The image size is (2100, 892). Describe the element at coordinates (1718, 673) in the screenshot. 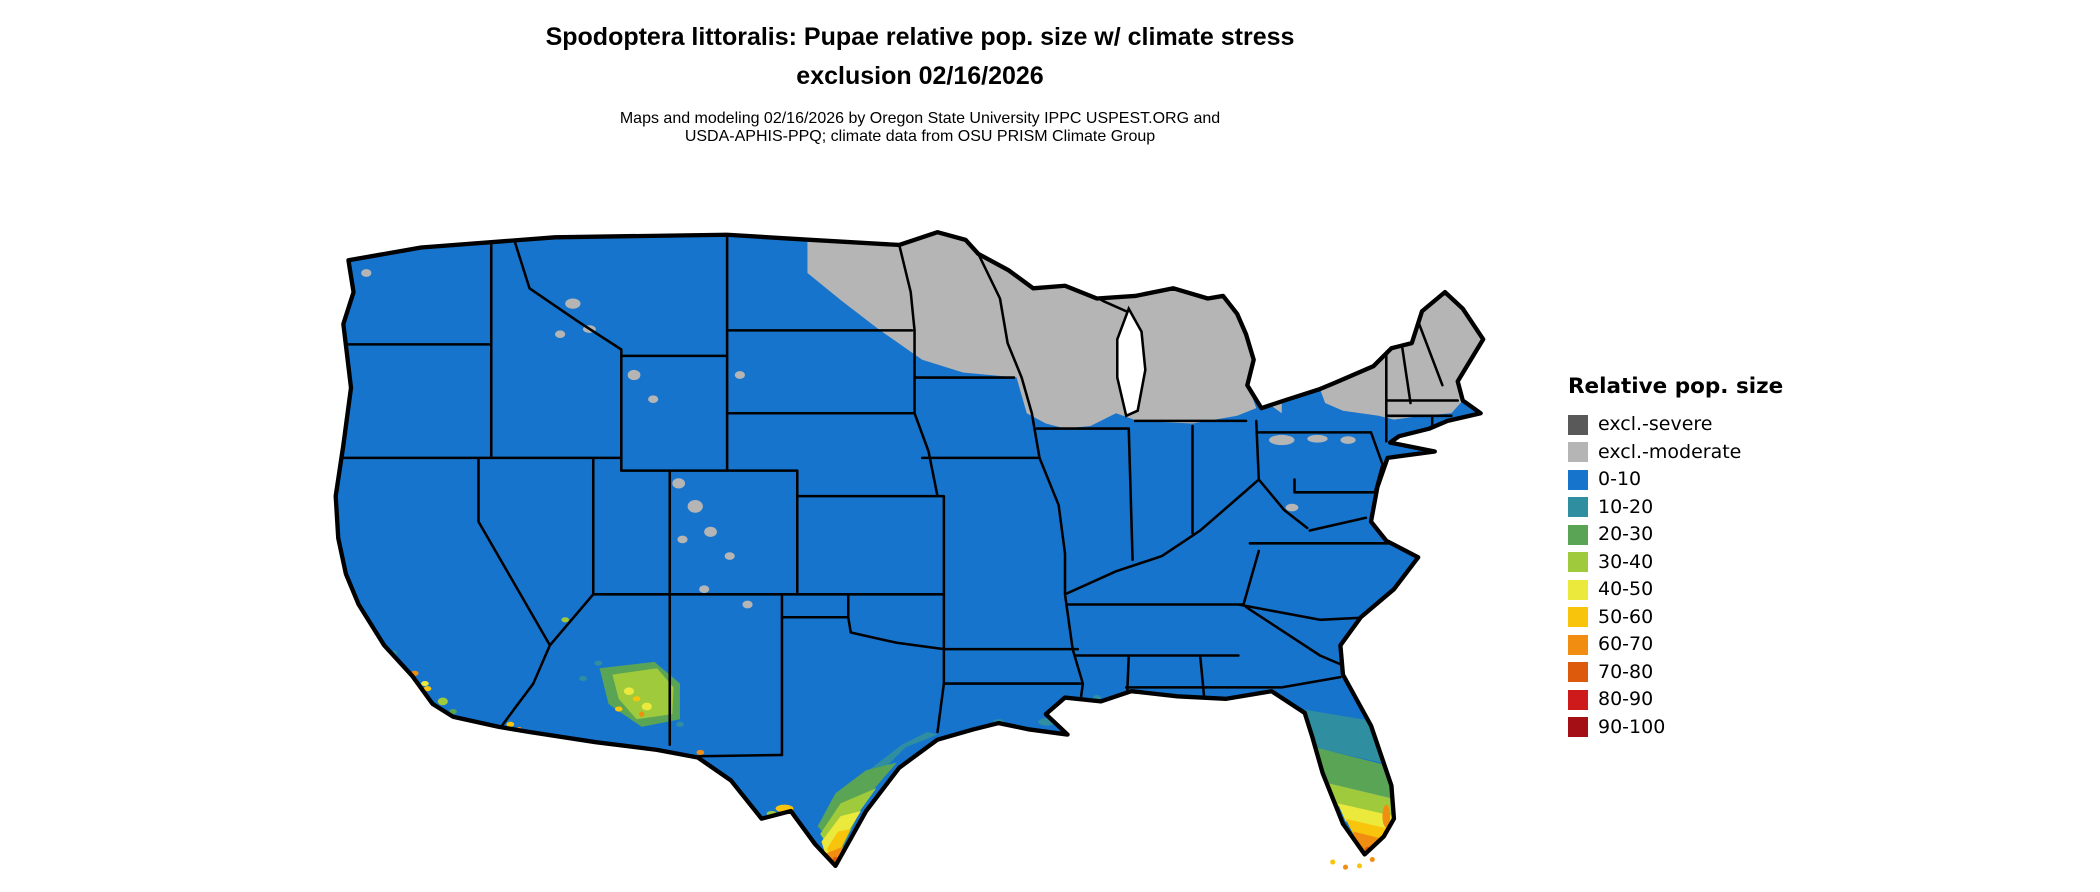

I see `legend-item: 70-80` at that location.